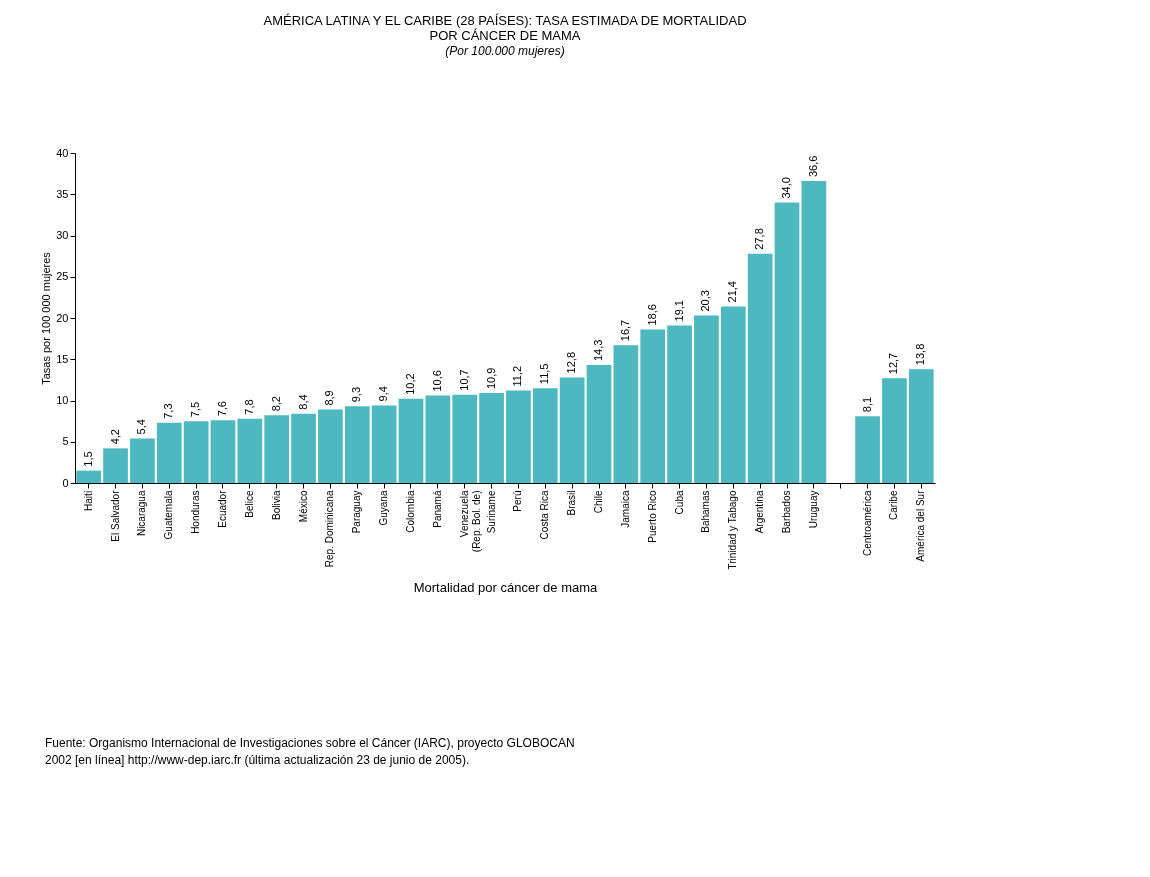  Describe the element at coordinates (706, 511) in the screenshot. I see `x-tick-label: Bahamas` at that location.